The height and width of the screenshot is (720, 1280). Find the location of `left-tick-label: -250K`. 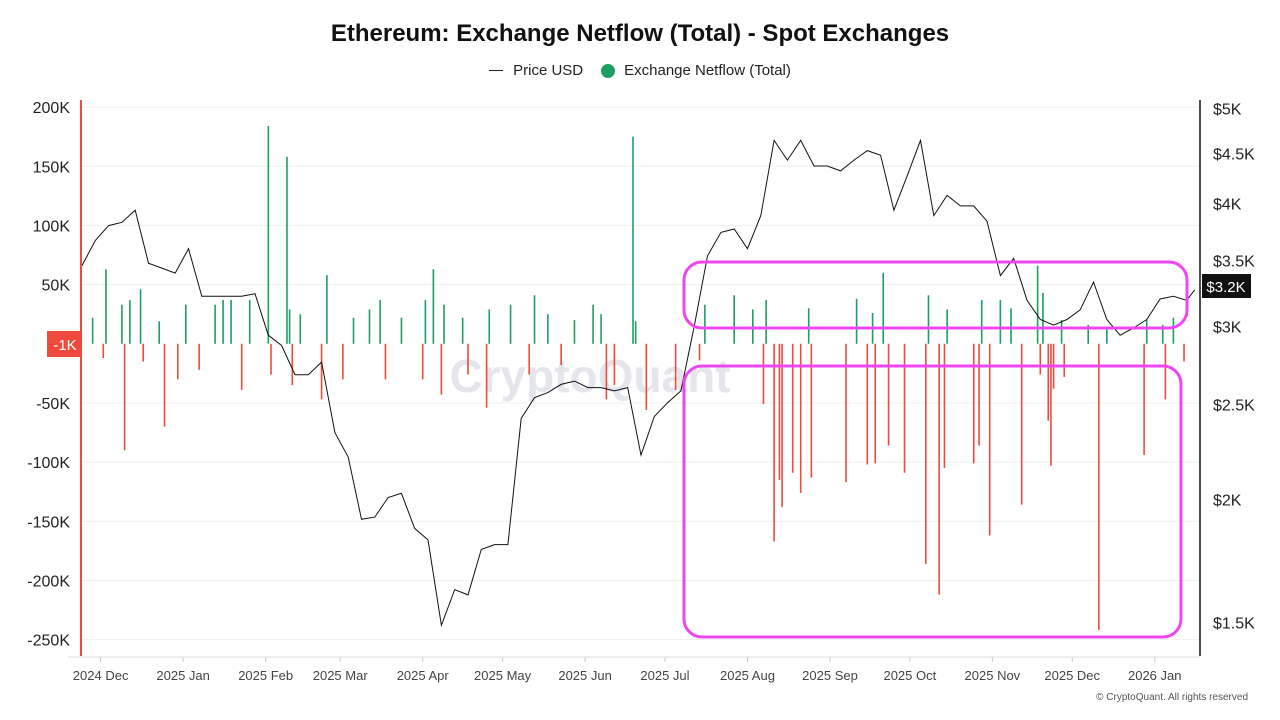

left-tick-label: -250K is located at coordinates (48, 641).